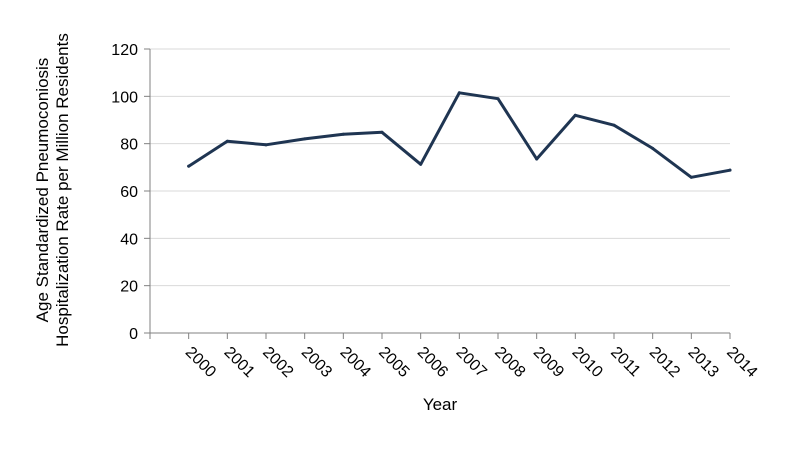 The width and height of the screenshot is (804, 470). Describe the element at coordinates (277, 362) in the screenshot. I see `x-tick-label-2002: 2002` at that location.